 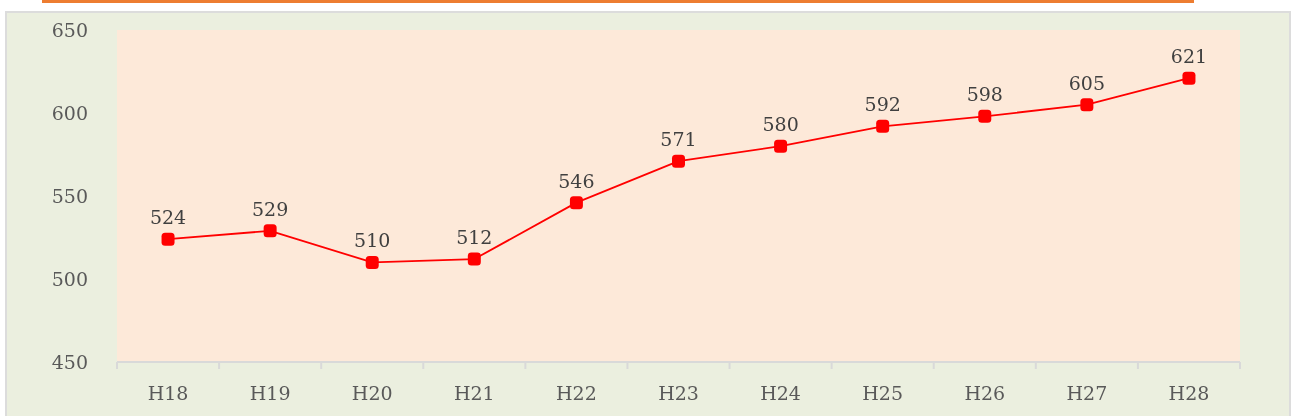 What do you see at coordinates (1087, 393) in the screenshot?
I see `x-tick-label: H27` at bounding box center [1087, 393].